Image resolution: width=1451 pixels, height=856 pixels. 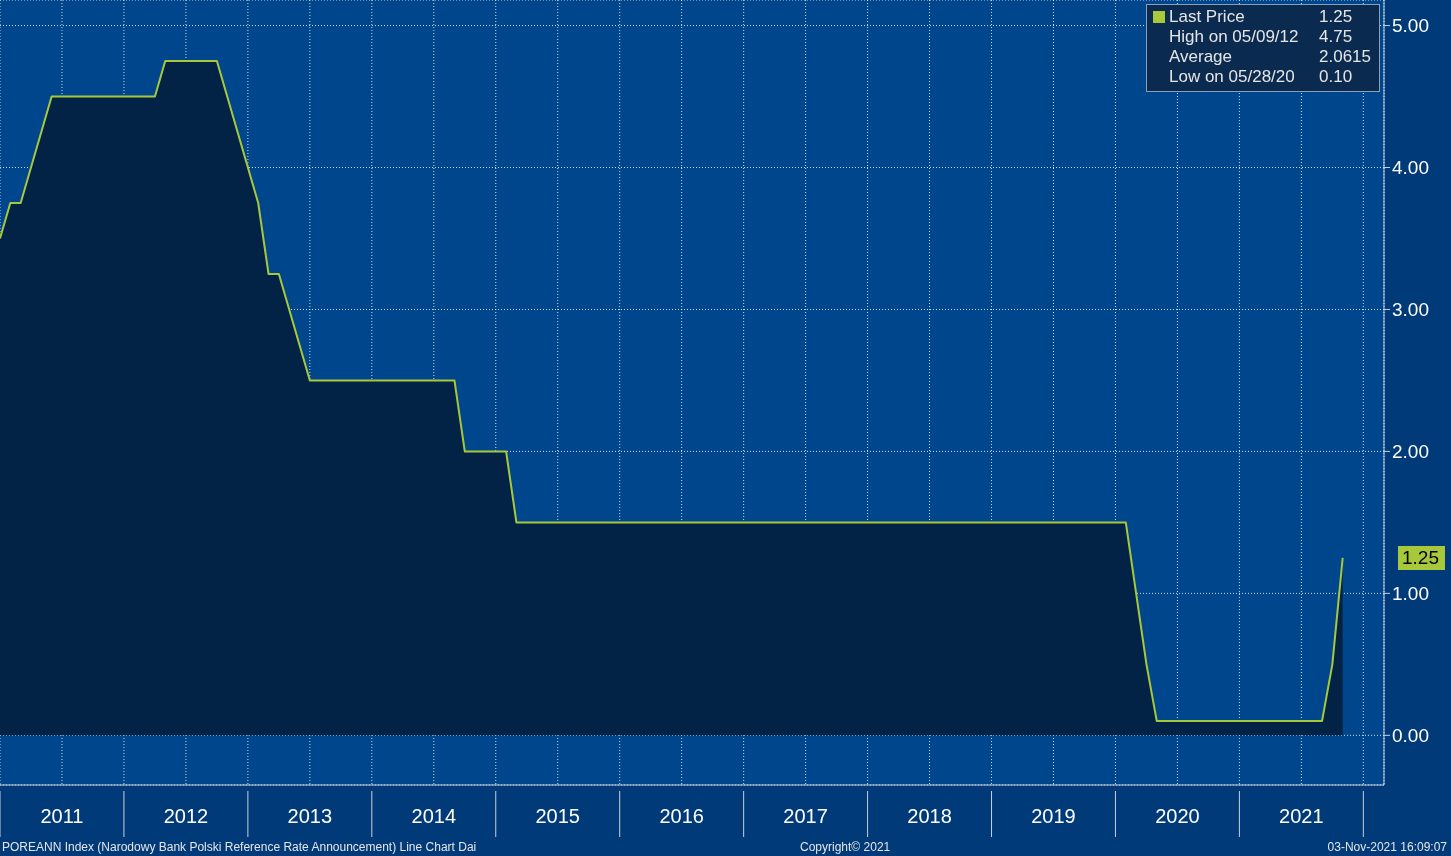 I want to click on y-tick-label: 2.00, so click(x=1410, y=452).